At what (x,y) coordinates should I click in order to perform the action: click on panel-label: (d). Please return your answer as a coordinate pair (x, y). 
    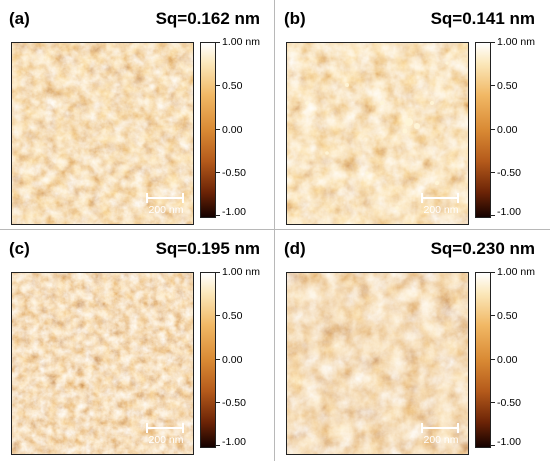
    Looking at the image, I should click on (295, 248).